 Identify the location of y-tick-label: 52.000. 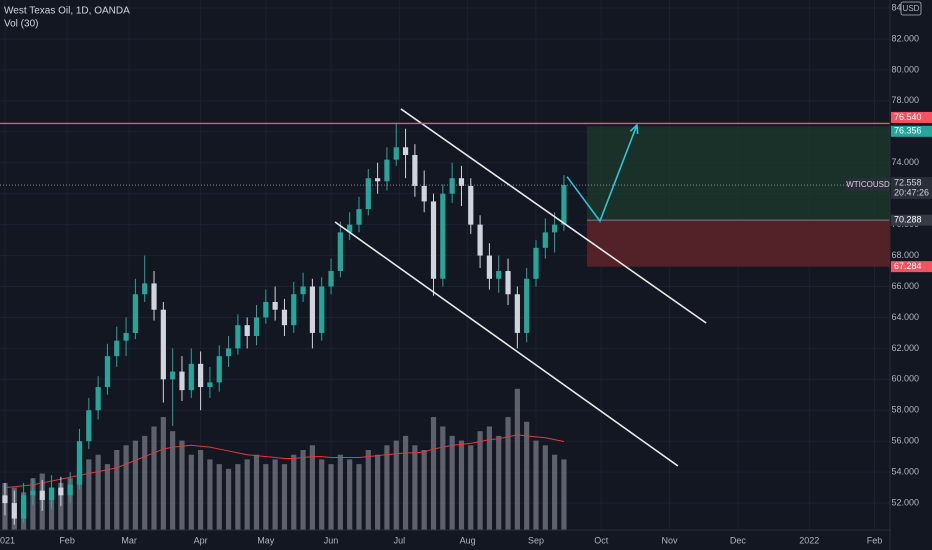
(905, 502).